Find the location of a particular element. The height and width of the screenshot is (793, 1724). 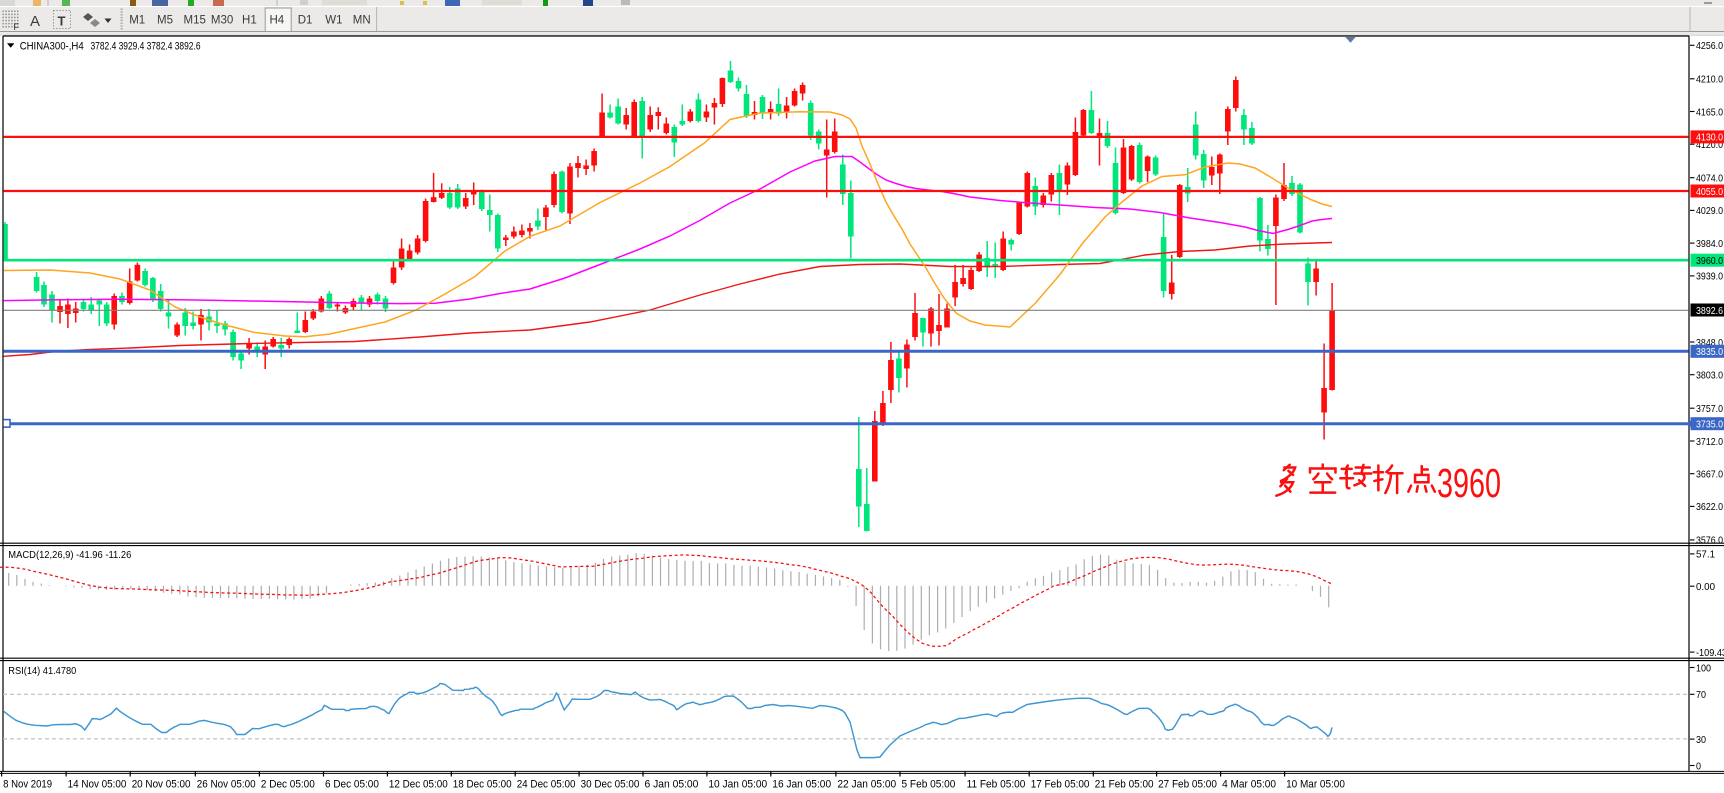

svg-text: 12 Dec 05:00 is located at coordinates (418, 785).